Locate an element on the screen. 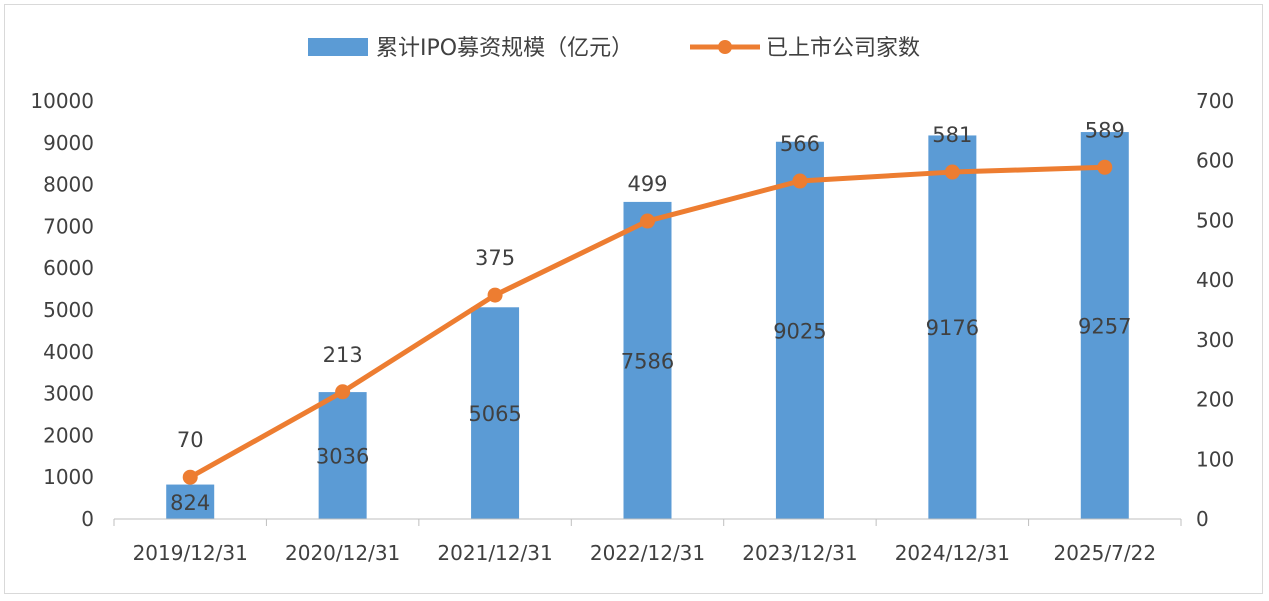 Image resolution: width=1269 pixels, height=601 pixels. y-left-tick-label: 9000 is located at coordinates (68, 143).